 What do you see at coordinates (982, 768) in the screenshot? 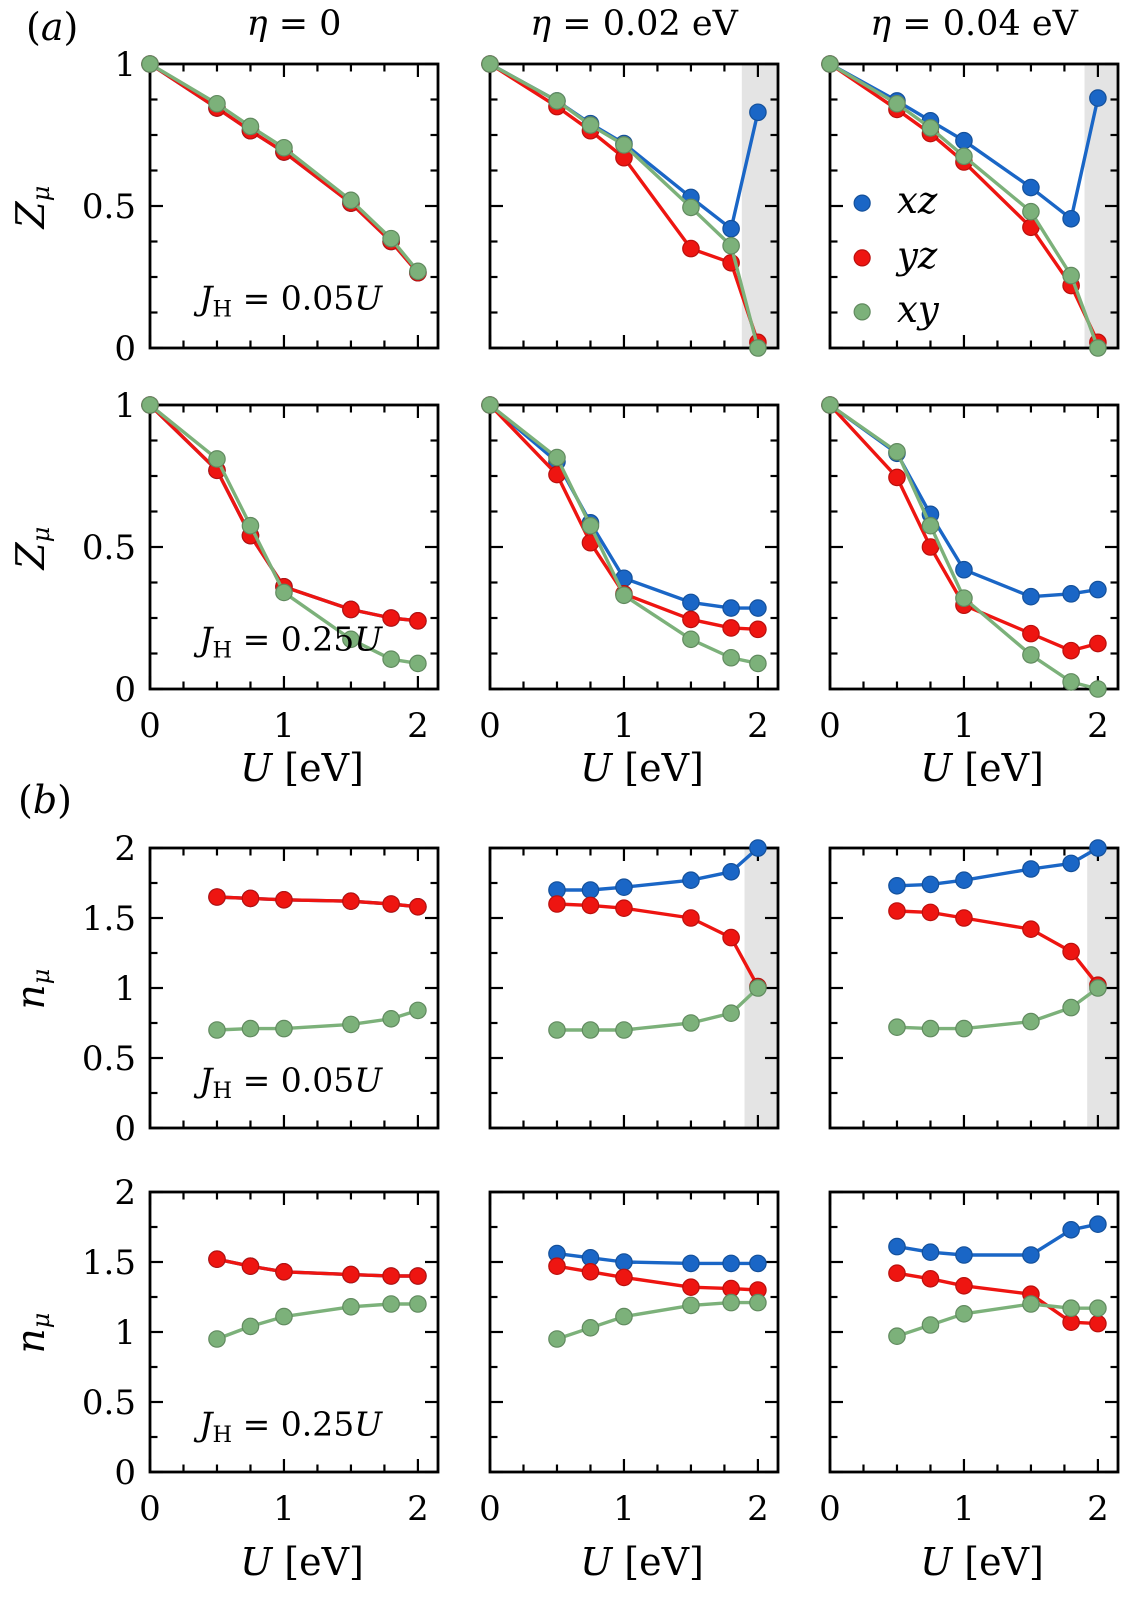
I see `x-axis-label-a-col3: U [eV]` at bounding box center [982, 768].